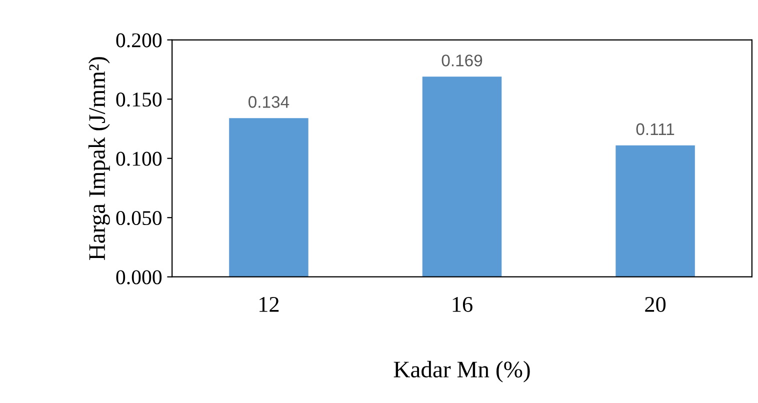  I want to click on data-label: 0.111, so click(655, 129).